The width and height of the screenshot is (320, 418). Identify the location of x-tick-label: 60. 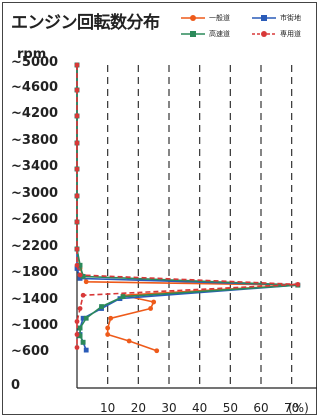
(261, 408).